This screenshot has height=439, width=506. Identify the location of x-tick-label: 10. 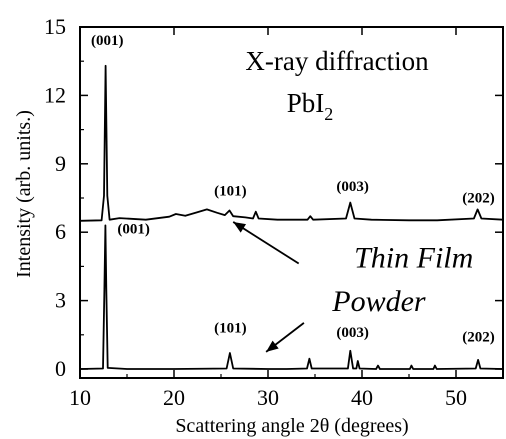
(80, 397).